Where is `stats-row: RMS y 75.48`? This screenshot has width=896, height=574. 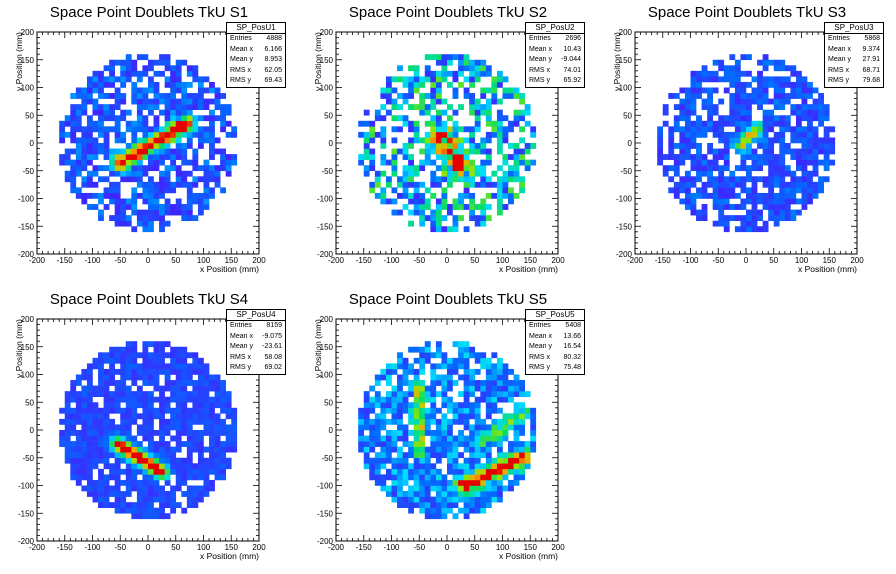 stats-row: RMS y 75.48 is located at coordinates (555, 368).